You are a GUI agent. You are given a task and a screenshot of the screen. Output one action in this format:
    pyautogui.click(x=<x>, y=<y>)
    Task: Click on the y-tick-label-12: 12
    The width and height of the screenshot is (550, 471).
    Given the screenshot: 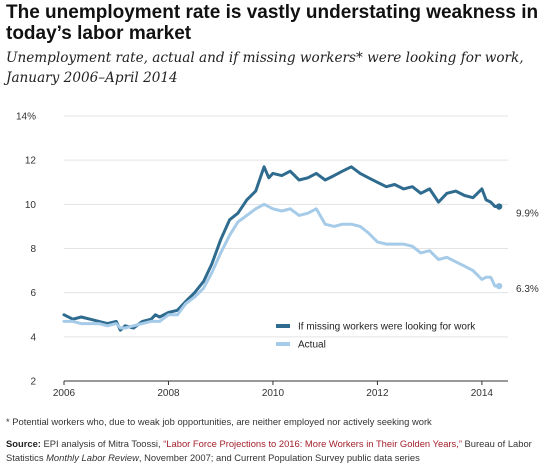 What is the action you would take?
    pyautogui.click(x=31, y=161)
    